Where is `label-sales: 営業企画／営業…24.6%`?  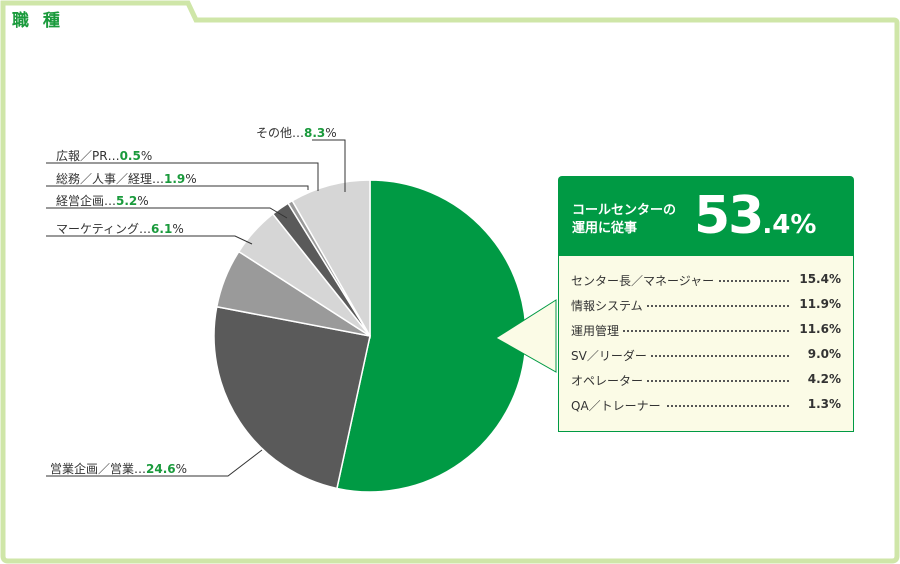 label-sales: 営業企画／営業…24.6% is located at coordinates (119, 469).